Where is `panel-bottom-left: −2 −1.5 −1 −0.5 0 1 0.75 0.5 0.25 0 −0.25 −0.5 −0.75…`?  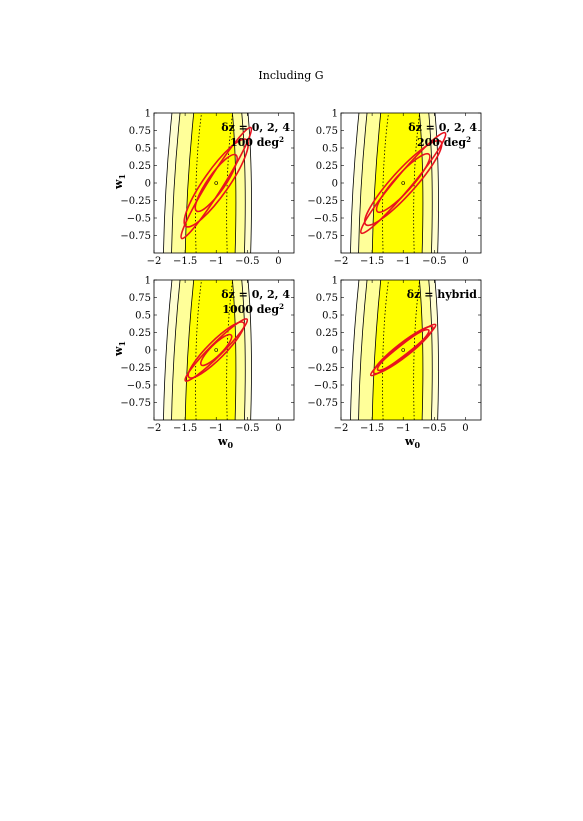
panel-bottom-left: −2 −1.5 −1 −0.5 0 1 0.75 0.5 0.25 0 −0.25 −0.5 −0.75… is located at coordinates (203, 363).